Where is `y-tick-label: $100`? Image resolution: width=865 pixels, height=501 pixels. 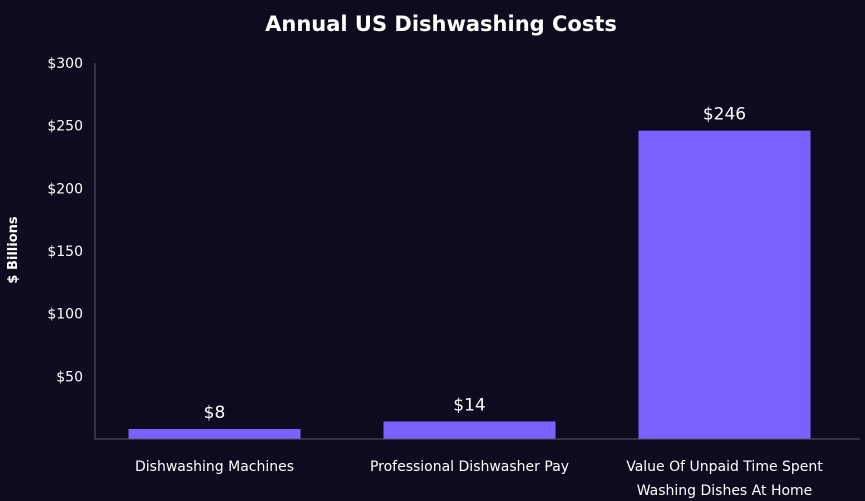 y-tick-label: $100 is located at coordinates (65, 315).